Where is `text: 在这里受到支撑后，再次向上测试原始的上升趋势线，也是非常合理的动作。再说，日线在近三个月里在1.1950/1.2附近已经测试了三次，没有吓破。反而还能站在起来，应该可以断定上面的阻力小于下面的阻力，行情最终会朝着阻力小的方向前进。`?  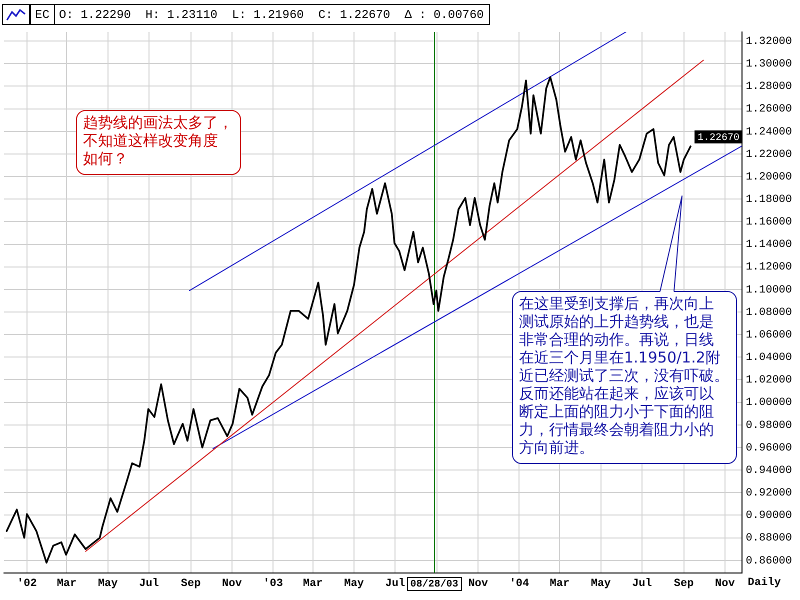
text: 在这里受到支撑后，再次向上测试原始的上升趋势线，也是非常合理的动作。再说，日线在近三个月里在1.1950/1.2附近已经测试了三次，没有吓破。反而还能站在起来，应该可以断定上面的阻力小于下面的阻力，行情最终会朝着阻力小的方向前进。 is located at coordinates (624, 375).